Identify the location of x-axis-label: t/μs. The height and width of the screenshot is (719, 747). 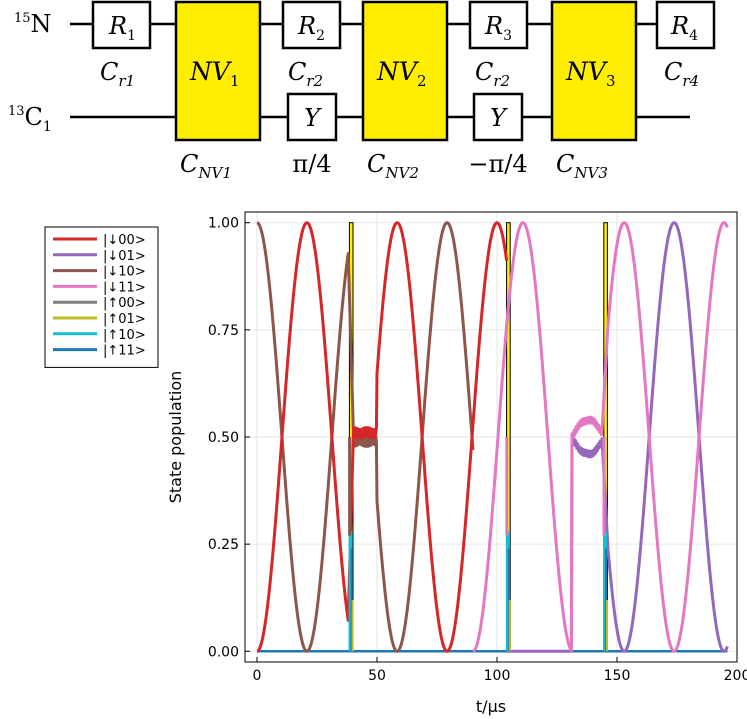
(491, 706).